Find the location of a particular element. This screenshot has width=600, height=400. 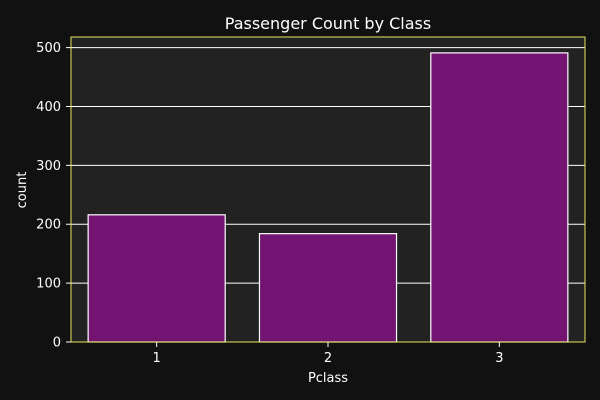

y-tick-label: 200 is located at coordinates (48, 225).